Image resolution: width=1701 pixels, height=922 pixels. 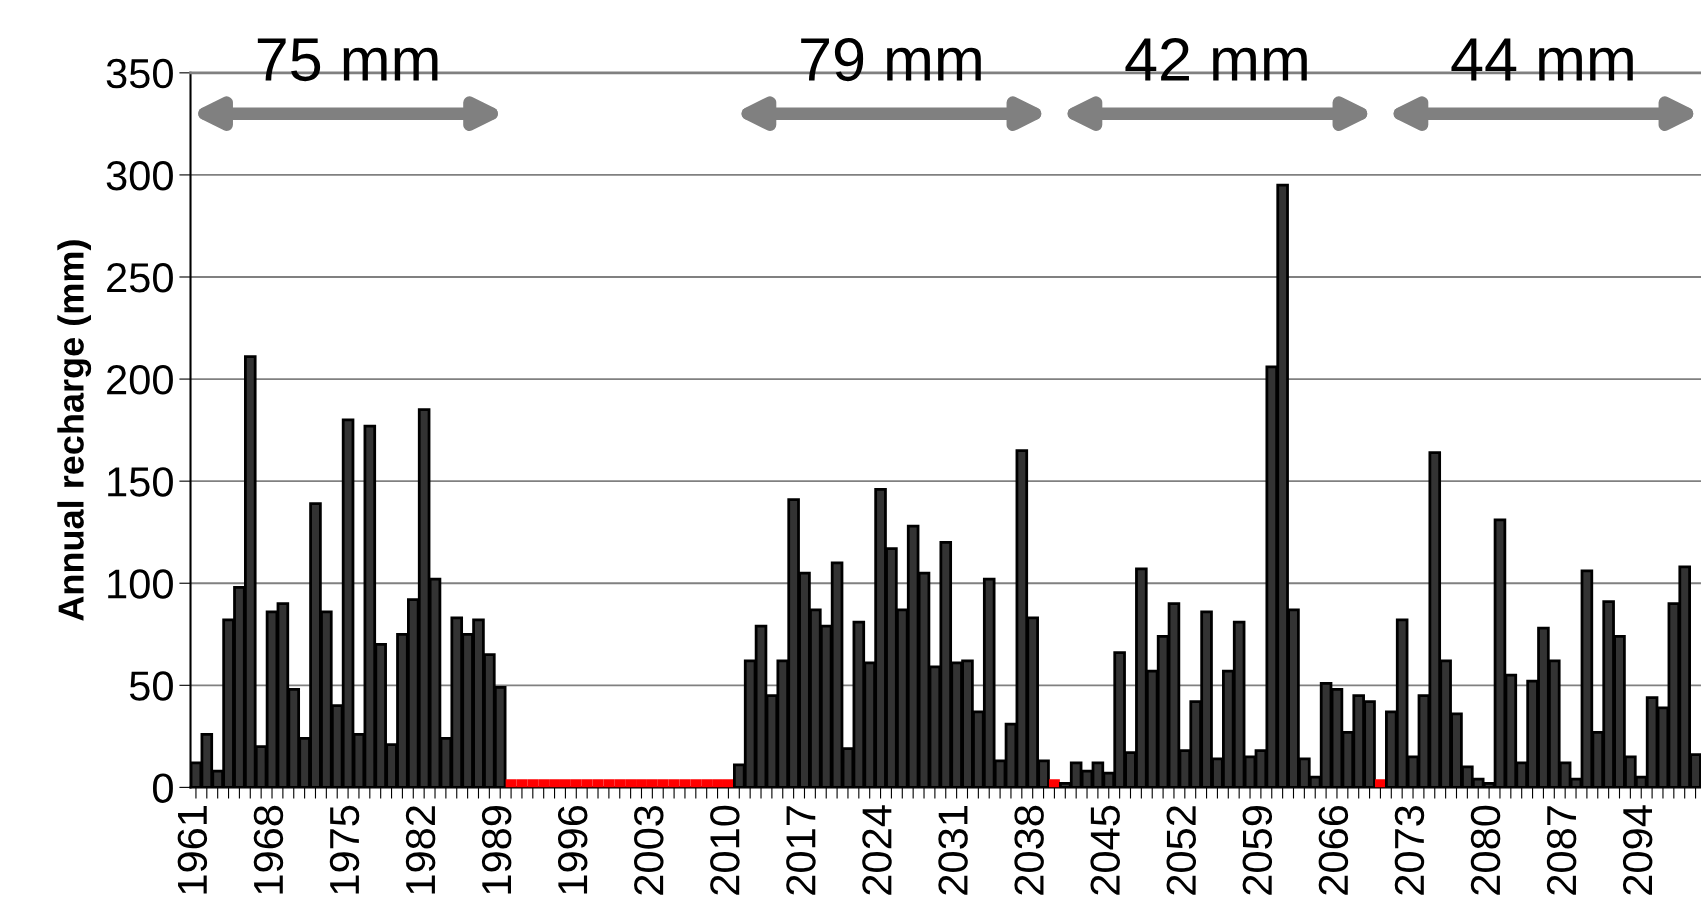 I want to click on y-tick-label: 0, so click(x=163, y=788).